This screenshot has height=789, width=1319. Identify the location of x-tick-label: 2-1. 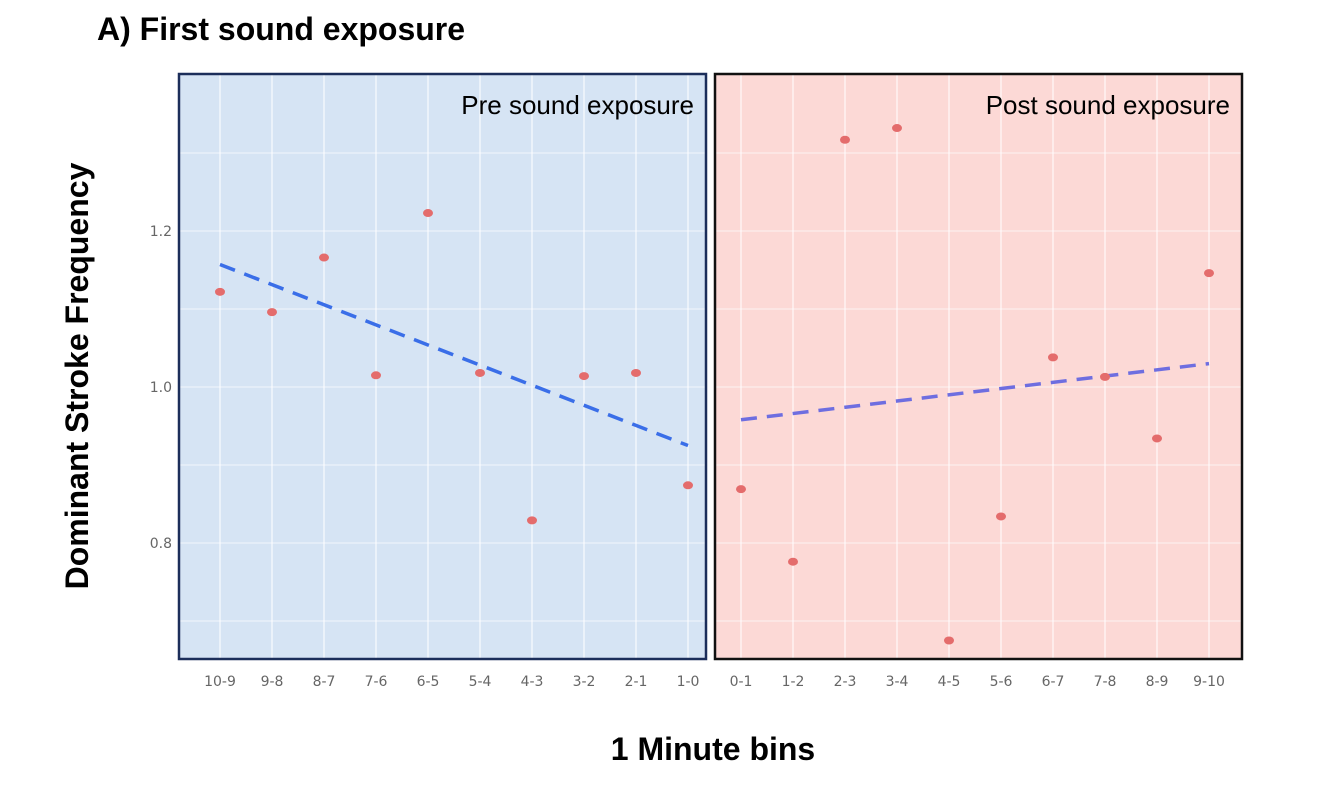
(636, 682).